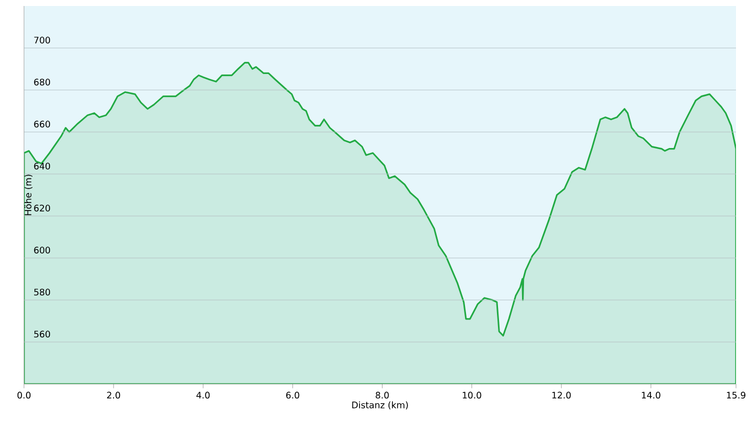 This screenshot has height=430, width=749. What do you see at coordinates (42, 82) in the screenshot?
I see `y-tick-label: 680` at bounding box center [42, 82].